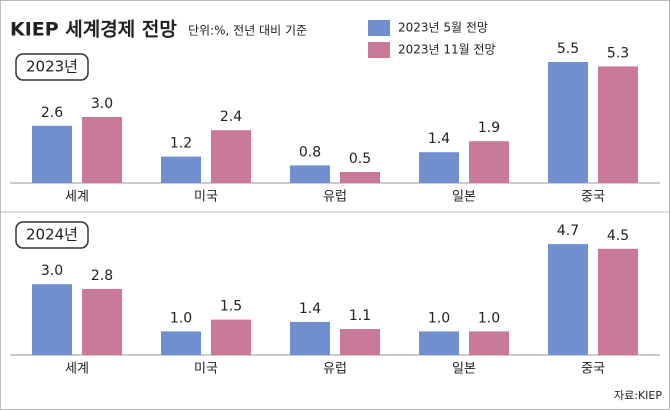 The height and width of the screenshot is (410, 670). Describe the element at coordinates (310, 152) in the screenshot. I see `data-label: 0.8` at that location.